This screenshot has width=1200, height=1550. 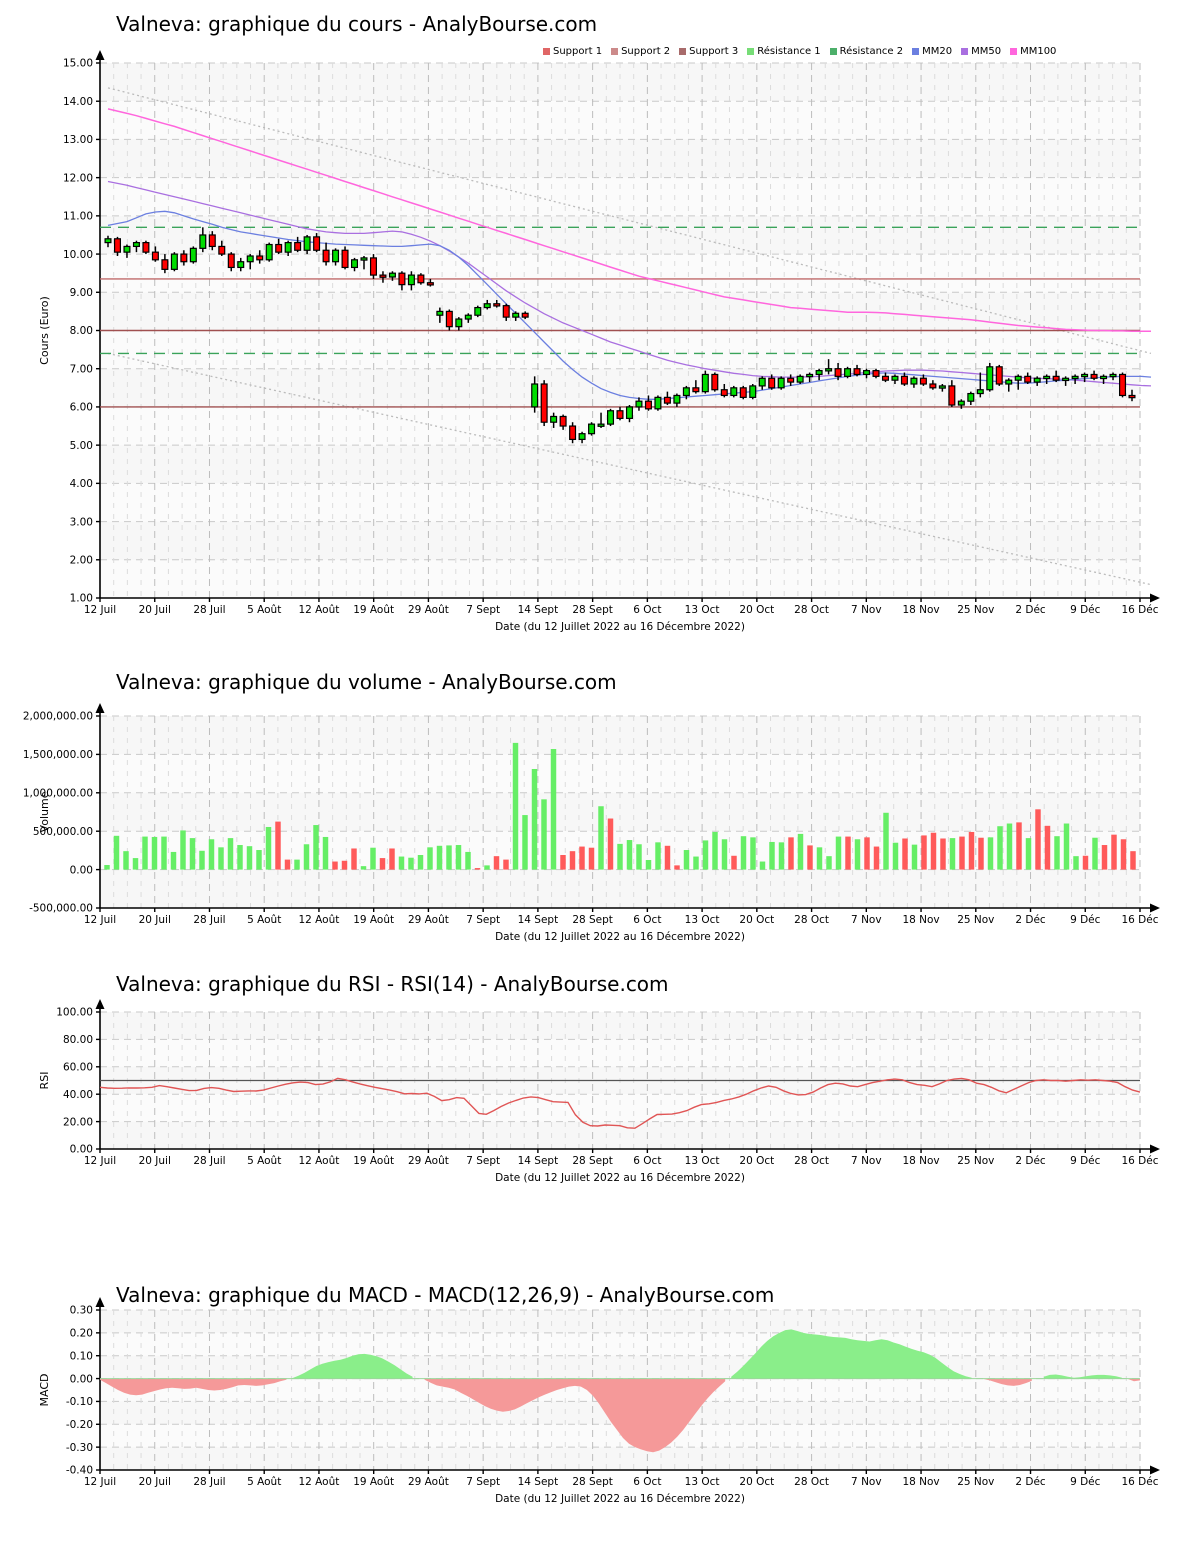 I want to click on y-tick-label: 20.00, so click(x=78, y=1122).